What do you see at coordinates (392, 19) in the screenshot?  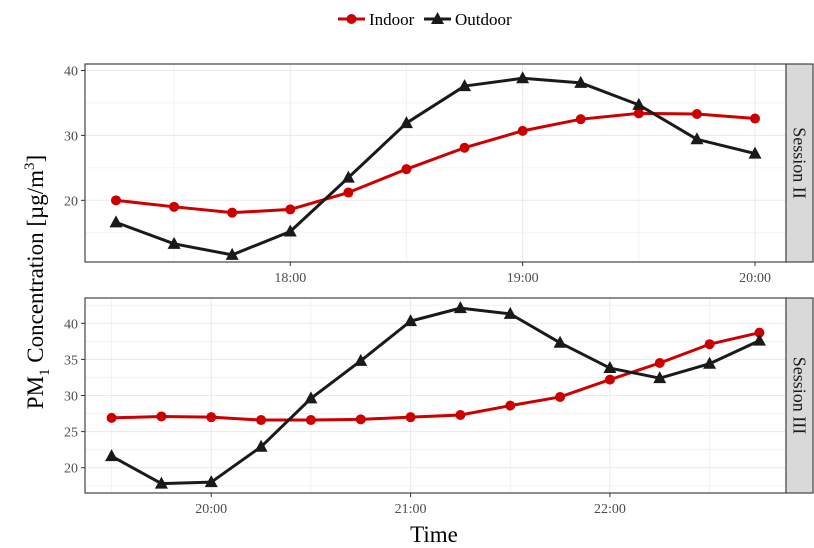 I see `legend-label: Indoor` at bounding box center [392, 19].